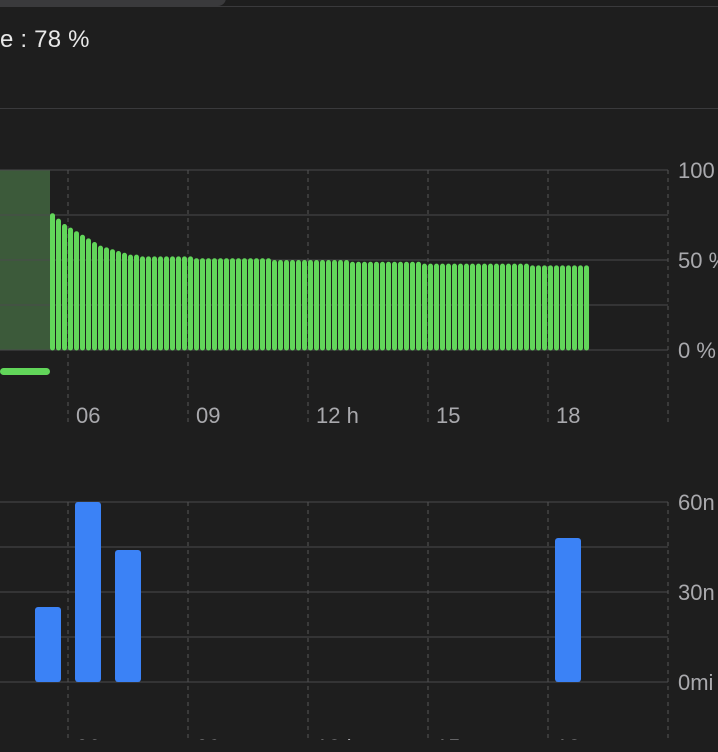 The image size is (718, 752). Describe the element at coordinates (45, 39) in the screenshot. I see `battery-level-label: e : 78 %` at that location.